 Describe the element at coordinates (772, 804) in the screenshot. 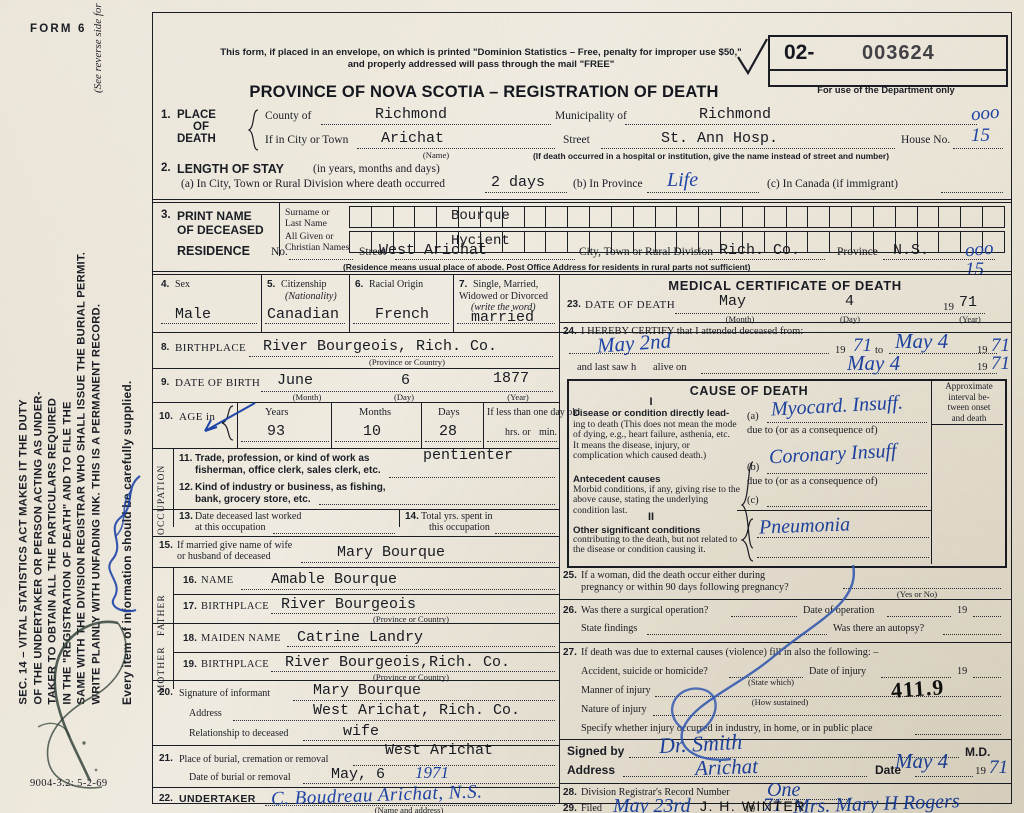

I see `item29-year: 71` at that location.